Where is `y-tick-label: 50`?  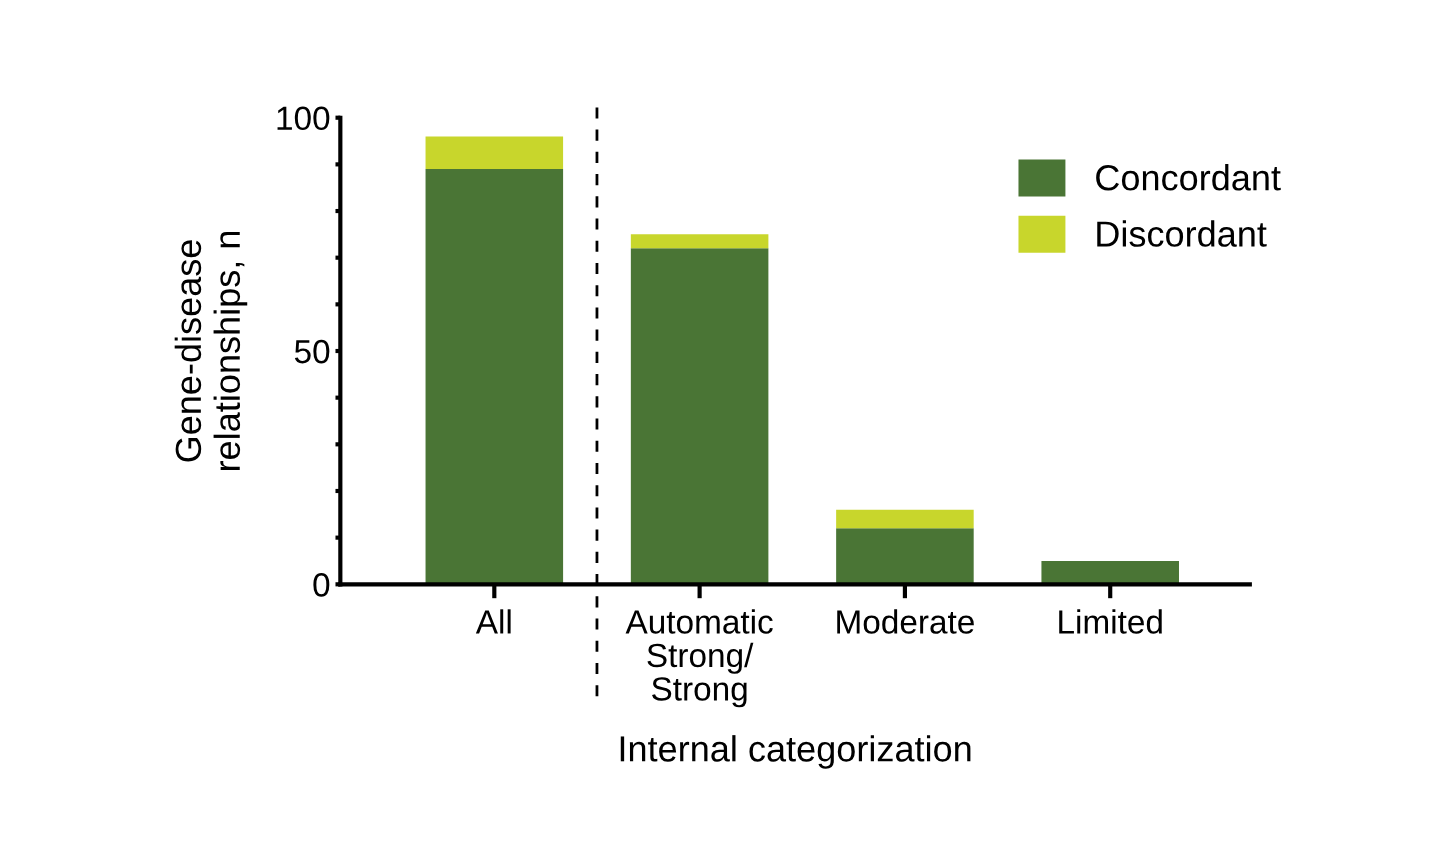 y-tick-label: 50 is located at coordinates (312, 351).